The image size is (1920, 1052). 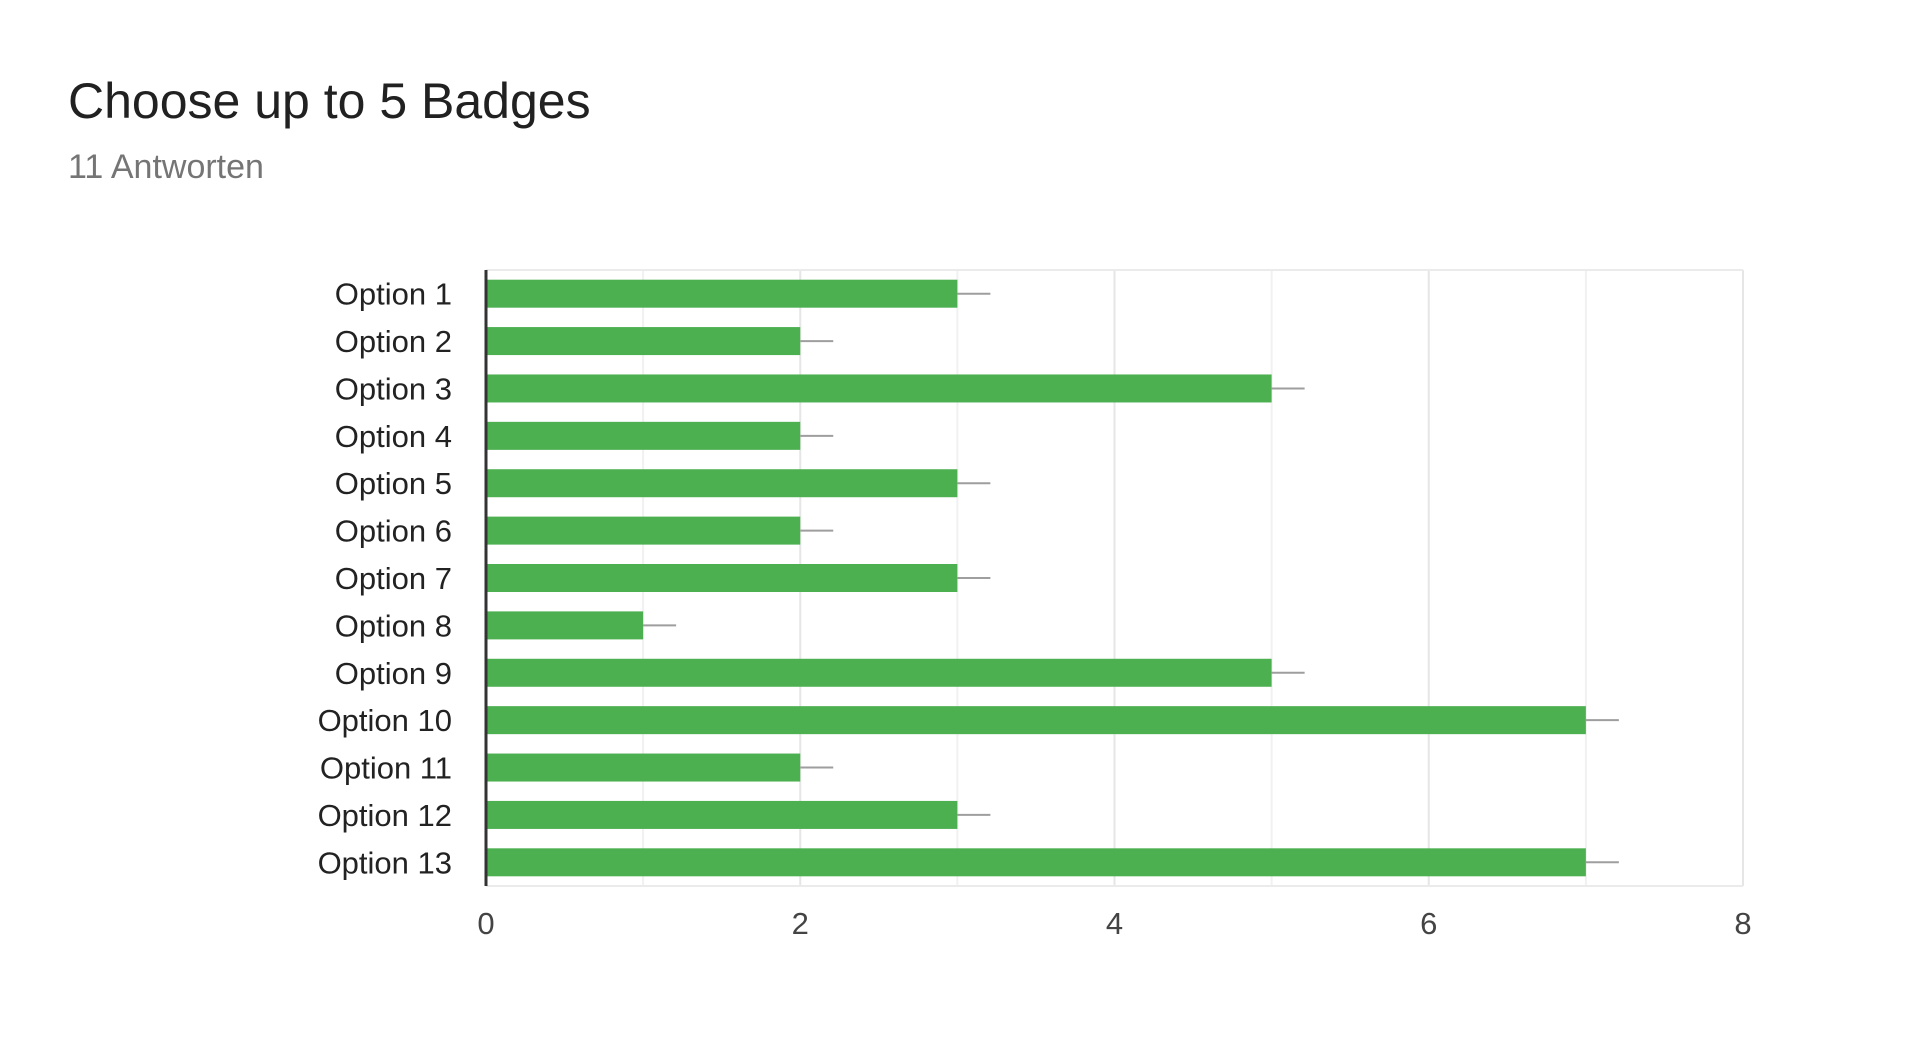 I want to click on category-label: Option 10, so click(x=385, y=720).